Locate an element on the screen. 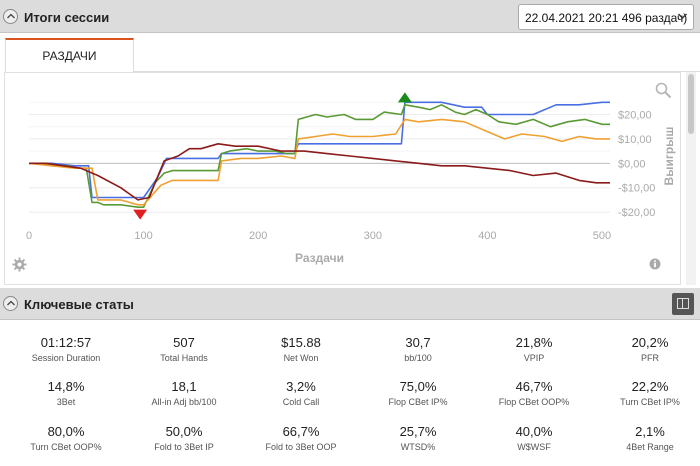 Image resolution: width=700 pixels, height=466 pixels. stat-label: Turn CBet IP% is located at coordinates (650, 402).